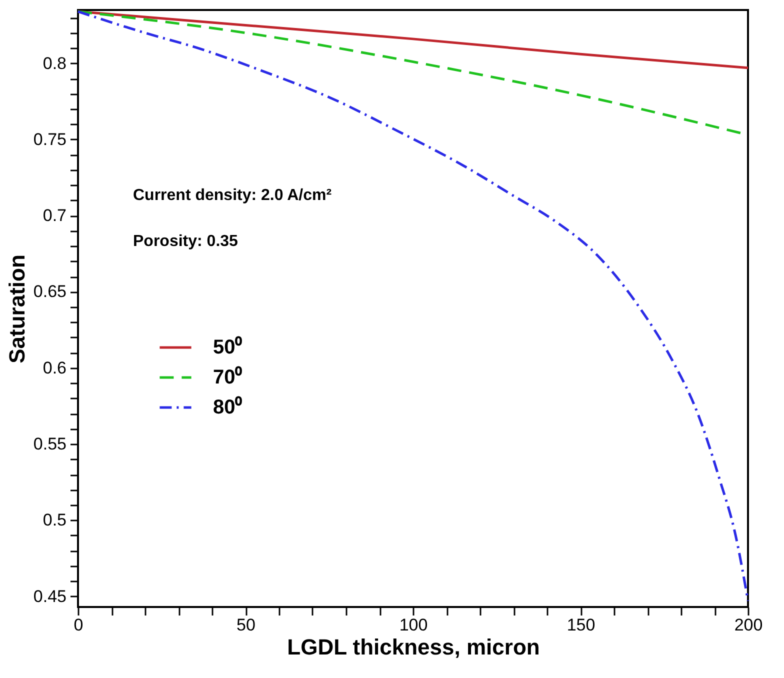 The height and width of the screenshot is (678, 784). What do you see at coordinates (54, 520) in the screenshot?
I see `y-tick-label: 0.5` at bounding box center [54, 520].